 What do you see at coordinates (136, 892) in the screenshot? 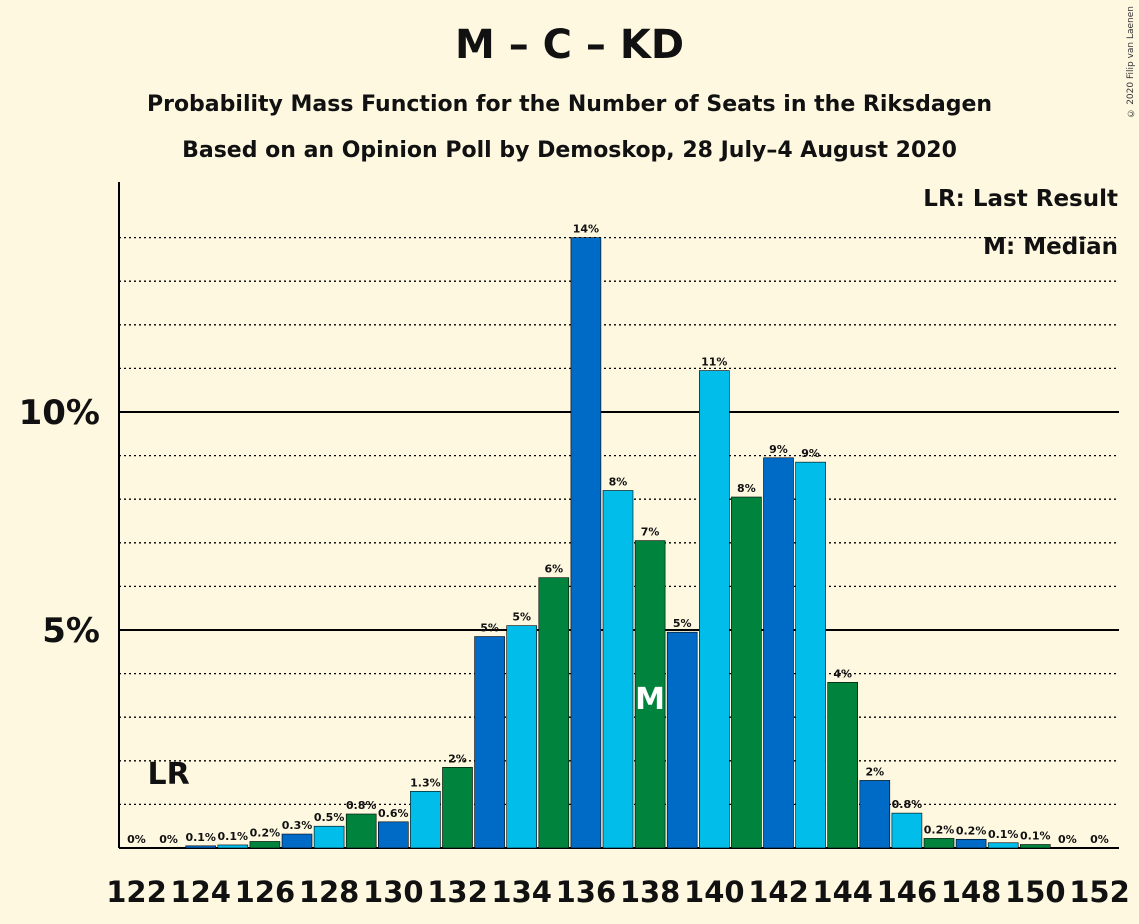
I see `x-tick-label: 122` at bounding box center [136, 892].